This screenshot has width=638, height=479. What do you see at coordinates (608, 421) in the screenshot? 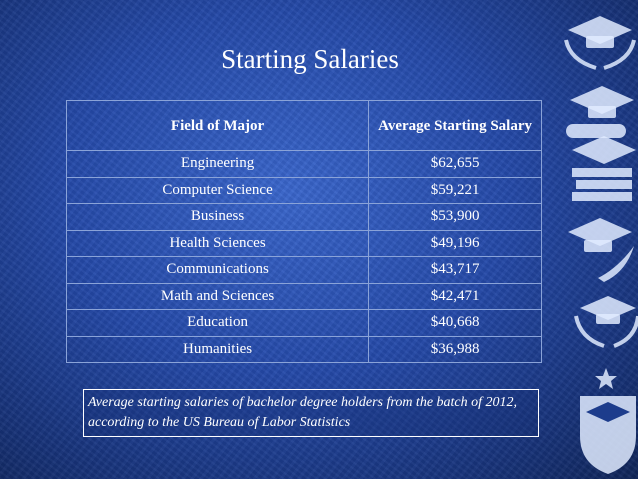
I see `graduation-cap-shield-icon` at bounding box center [608, 421].